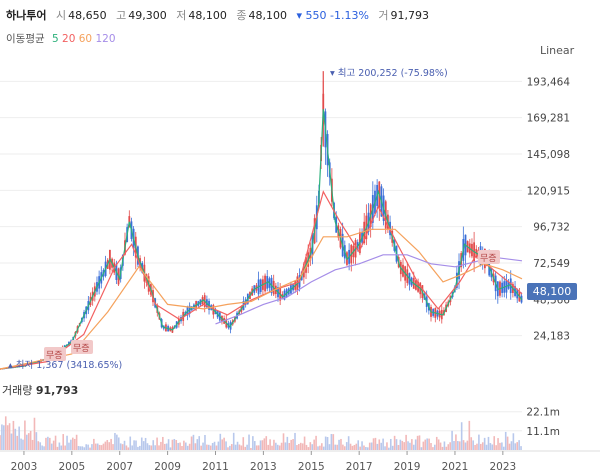 The height and width of the screenshot is (476, 600). What do you see at coordinates (548, 155) in the screenshot?
I see `y-tick-label: 145,098` at bounding box center [548, 155].